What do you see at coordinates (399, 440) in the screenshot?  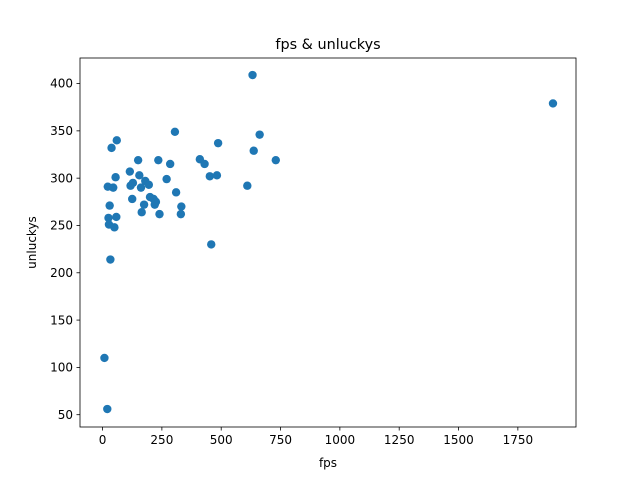 I see `x-tick-label: 1250` at bounding box center [399, 440].